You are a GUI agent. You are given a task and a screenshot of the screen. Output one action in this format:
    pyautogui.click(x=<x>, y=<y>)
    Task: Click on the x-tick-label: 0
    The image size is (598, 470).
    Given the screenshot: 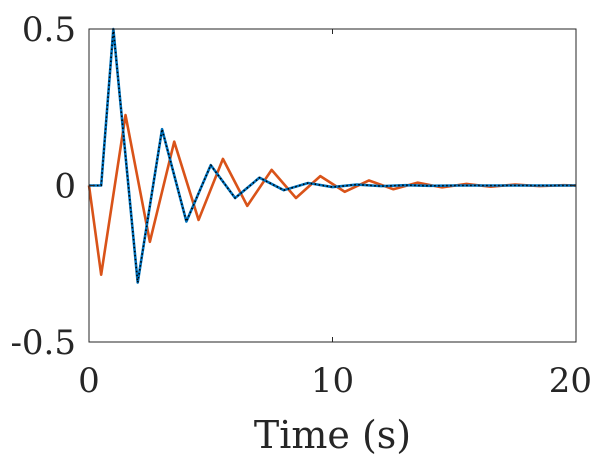 What is the action you would take?
    pyautogui.click(x=89, y=381)
    